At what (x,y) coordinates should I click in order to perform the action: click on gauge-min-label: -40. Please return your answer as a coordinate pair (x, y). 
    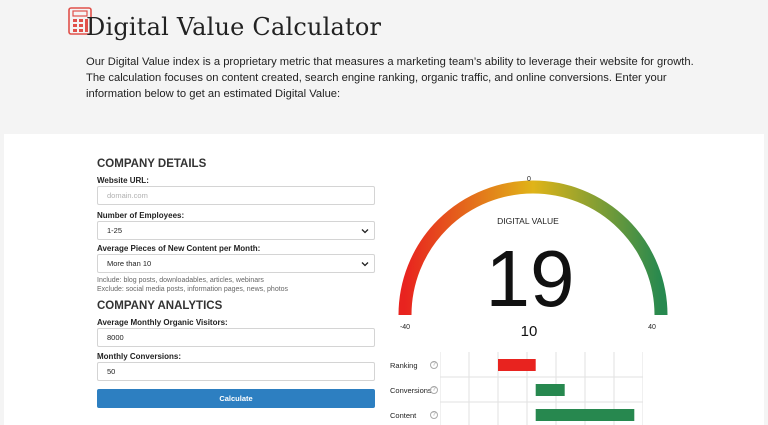
    Looking at the image, I should click on (405, 327).